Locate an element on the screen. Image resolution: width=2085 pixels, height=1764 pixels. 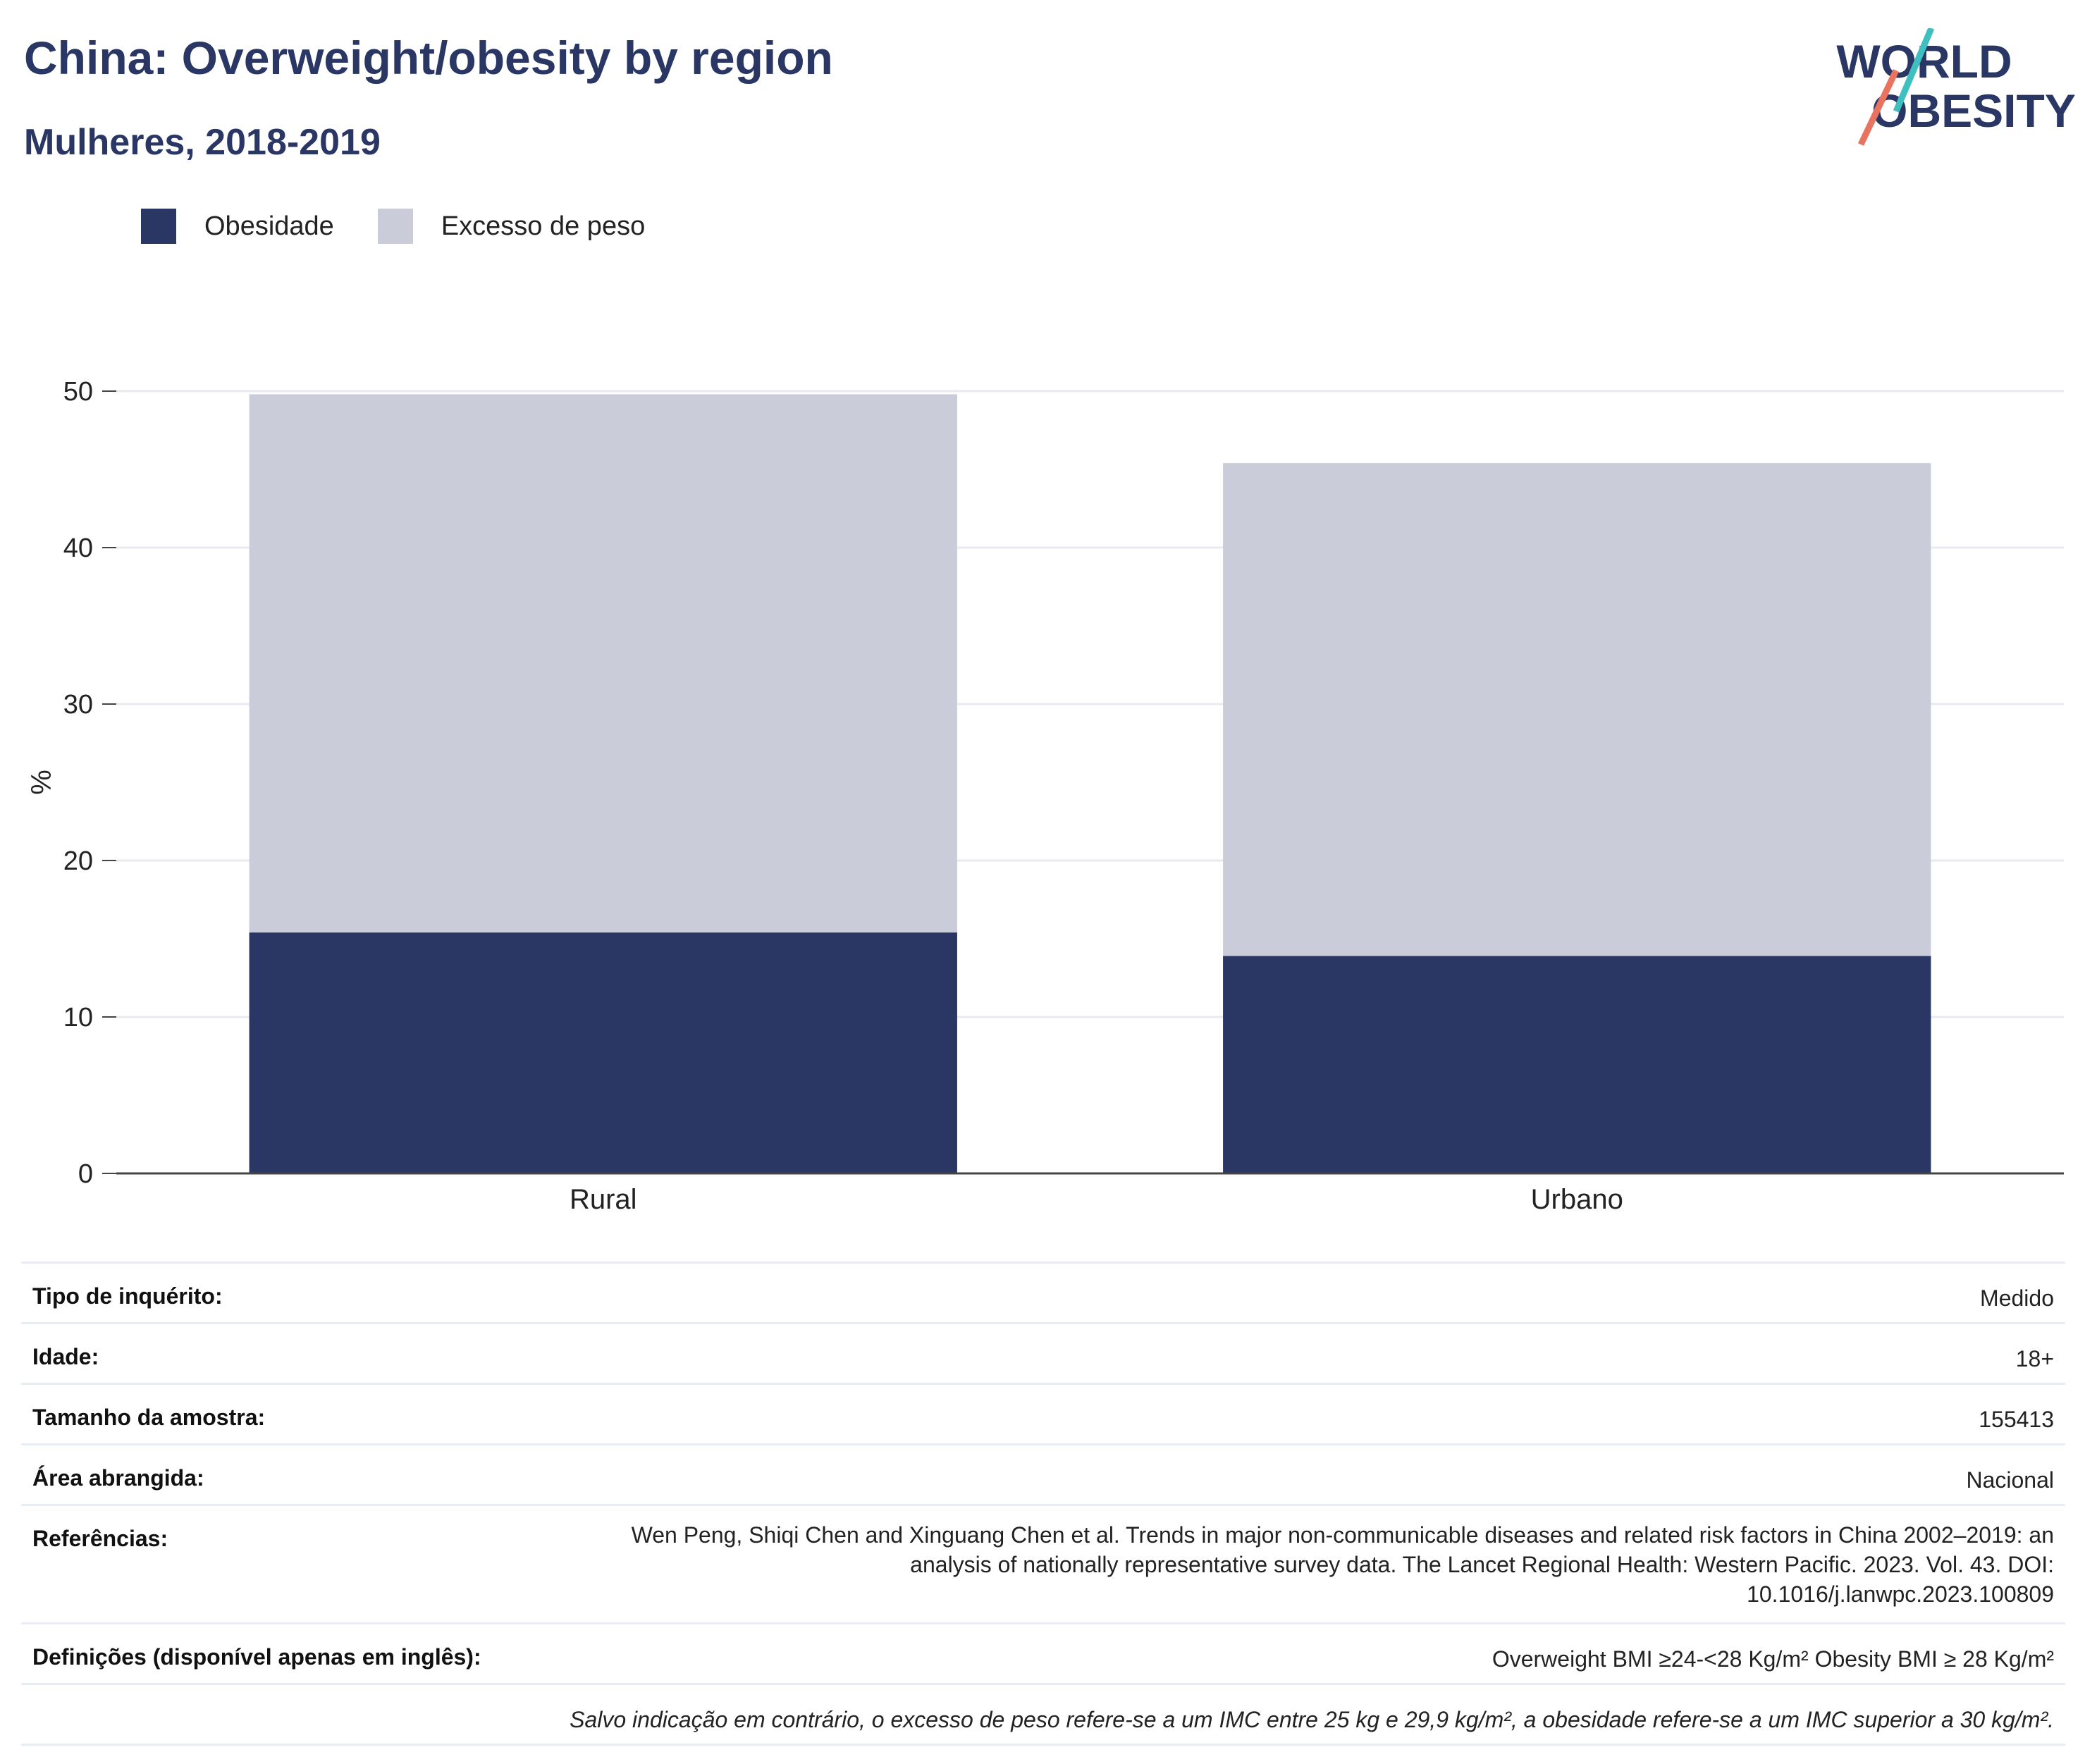
bar-obesity-rural is located at coordinates (603, 1052).